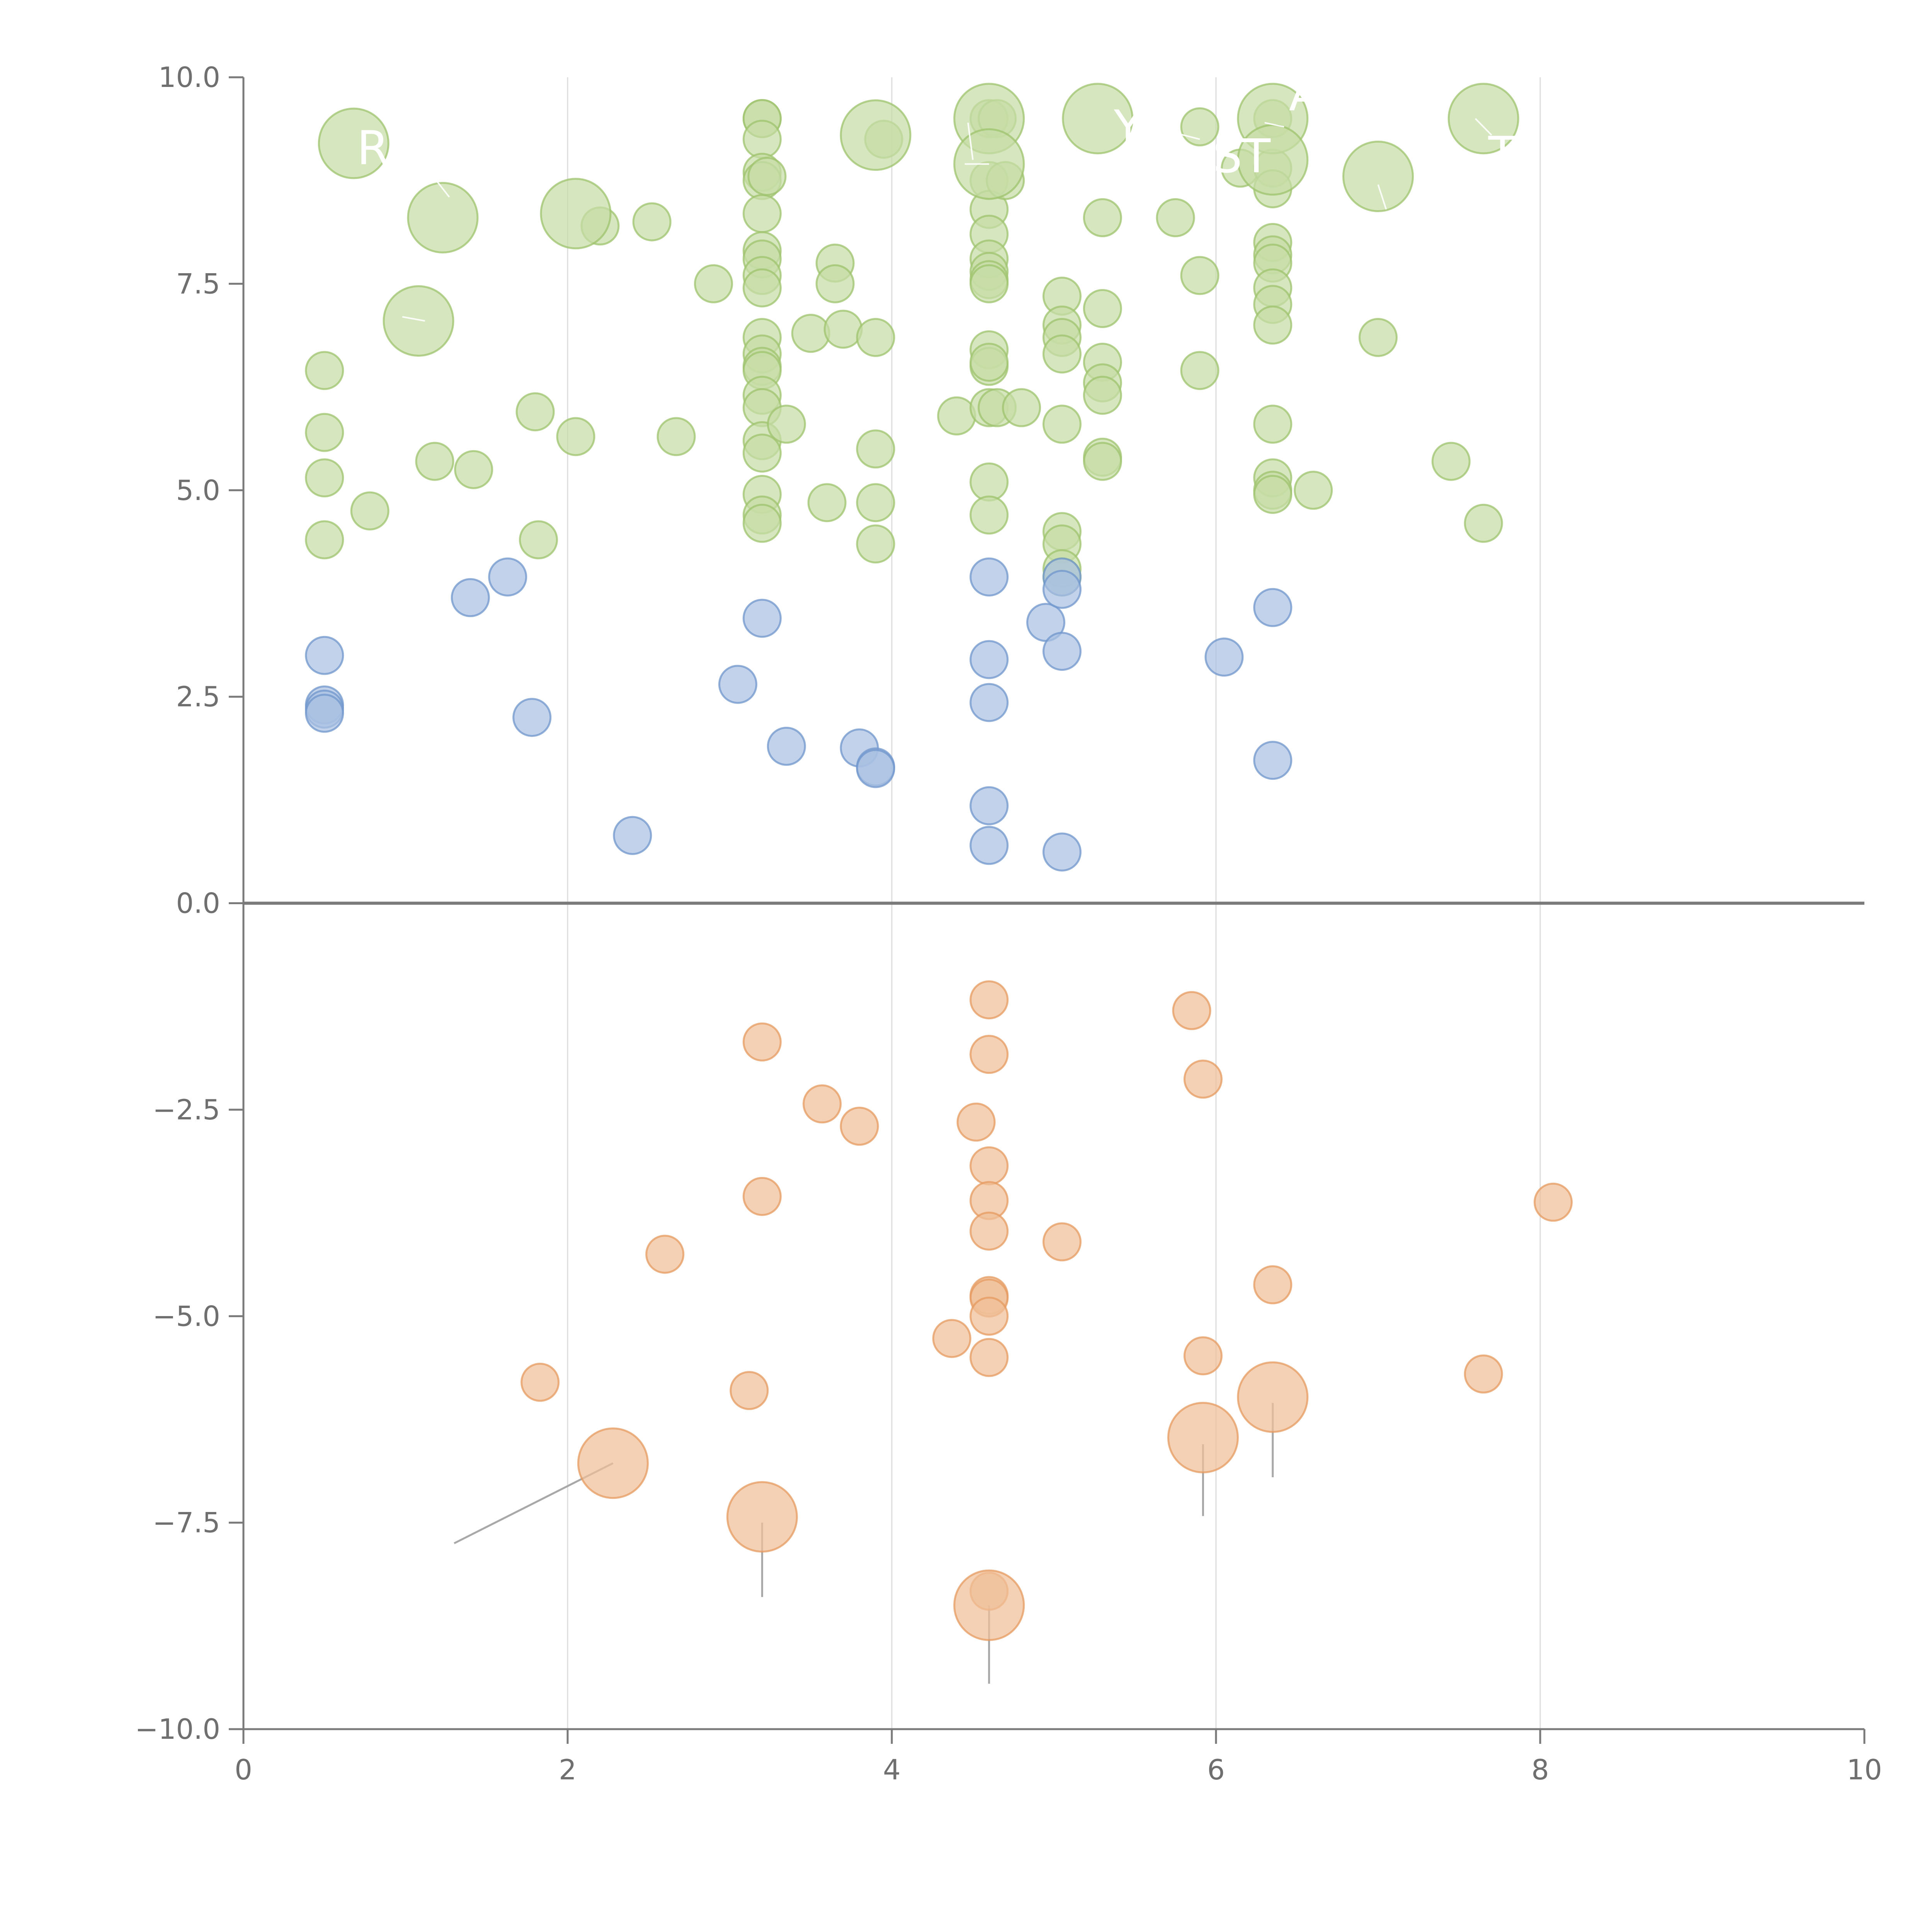 The height and width of the screenshot is (1932, 1932). Describe the element at coordinates (177, 1729) in the screenshot. I see `y-tick-label: −10.0` at that location.